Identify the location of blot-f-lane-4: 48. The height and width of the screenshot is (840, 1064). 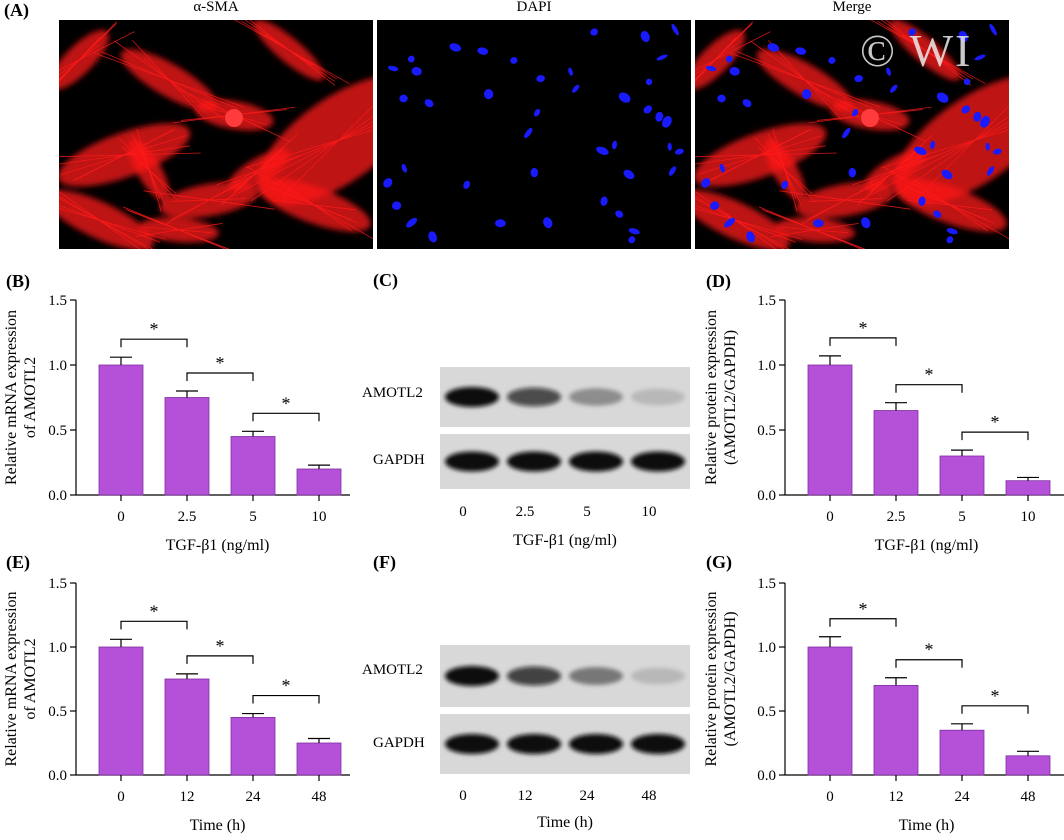
(649, 796).